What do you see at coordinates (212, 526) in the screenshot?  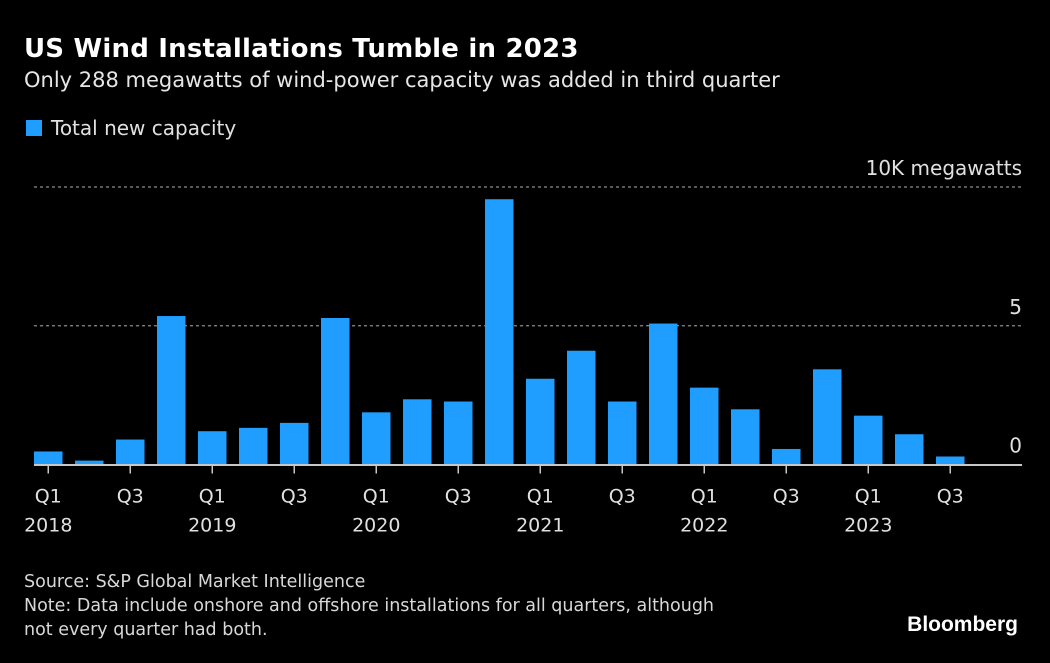 I see `x-tick-label-year: 2019` at bounding box center [212, 526].